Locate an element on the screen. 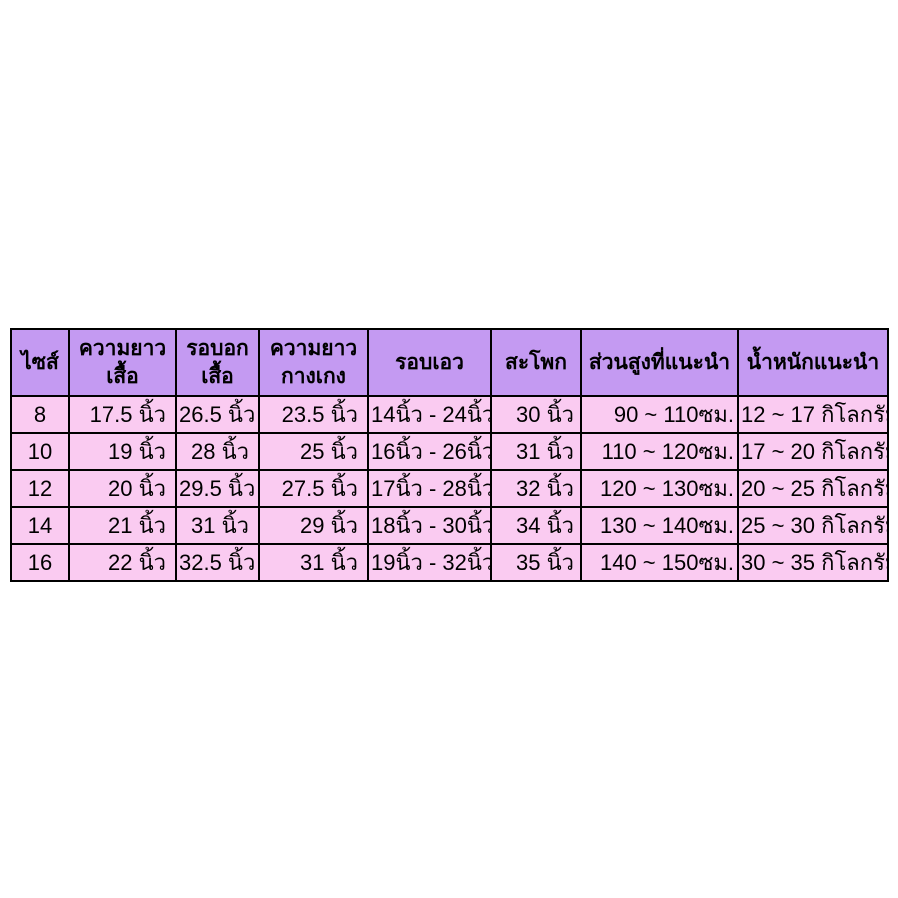 The image size is (898, 898). cell-waist: 19นิ้ว - 32นิ้ว is located at coordinates (429, 562).